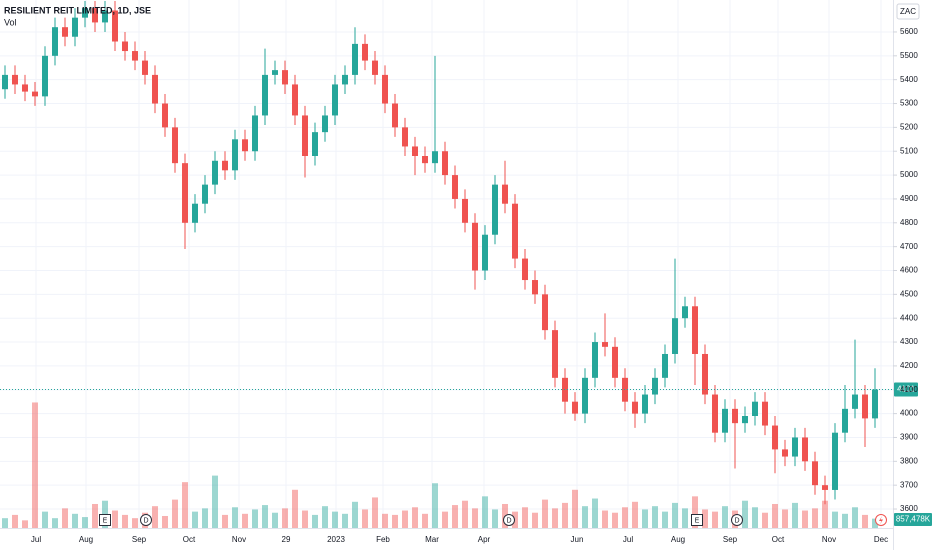 Image resolution: width=932 pixels, height=555 pixels. What do you see at coordinates (909, 55) in the screenshot?
I see `y-tick-label: 5500` at bounding box center [909, 55].